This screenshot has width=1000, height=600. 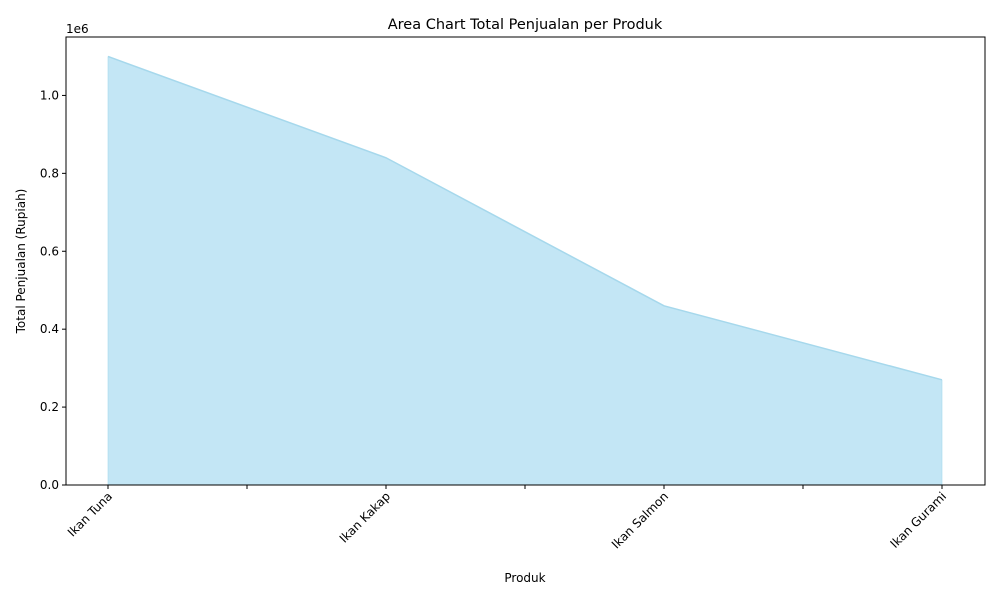 I want to click on y-tick-label: 0.4, so click(x=49, y=329).